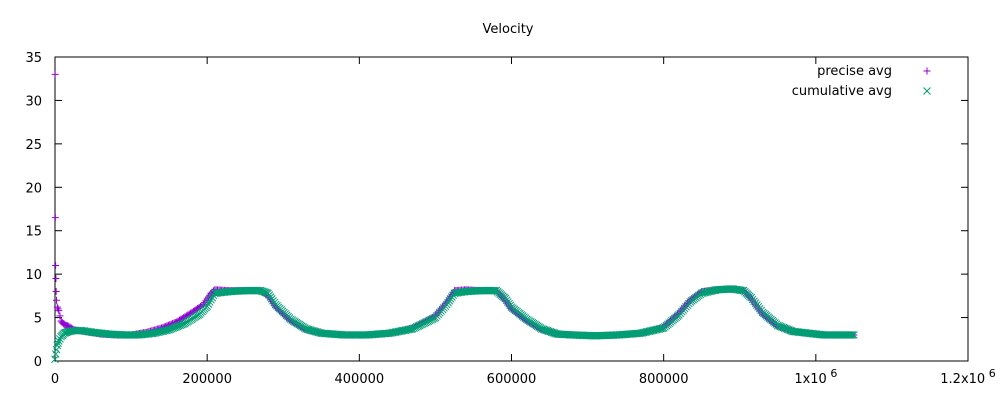 This screenshot has height=400, width=1000. Describe the element at coordinates (33, 58) in the screenshot. I see `y-tick-label: 35` at that location.